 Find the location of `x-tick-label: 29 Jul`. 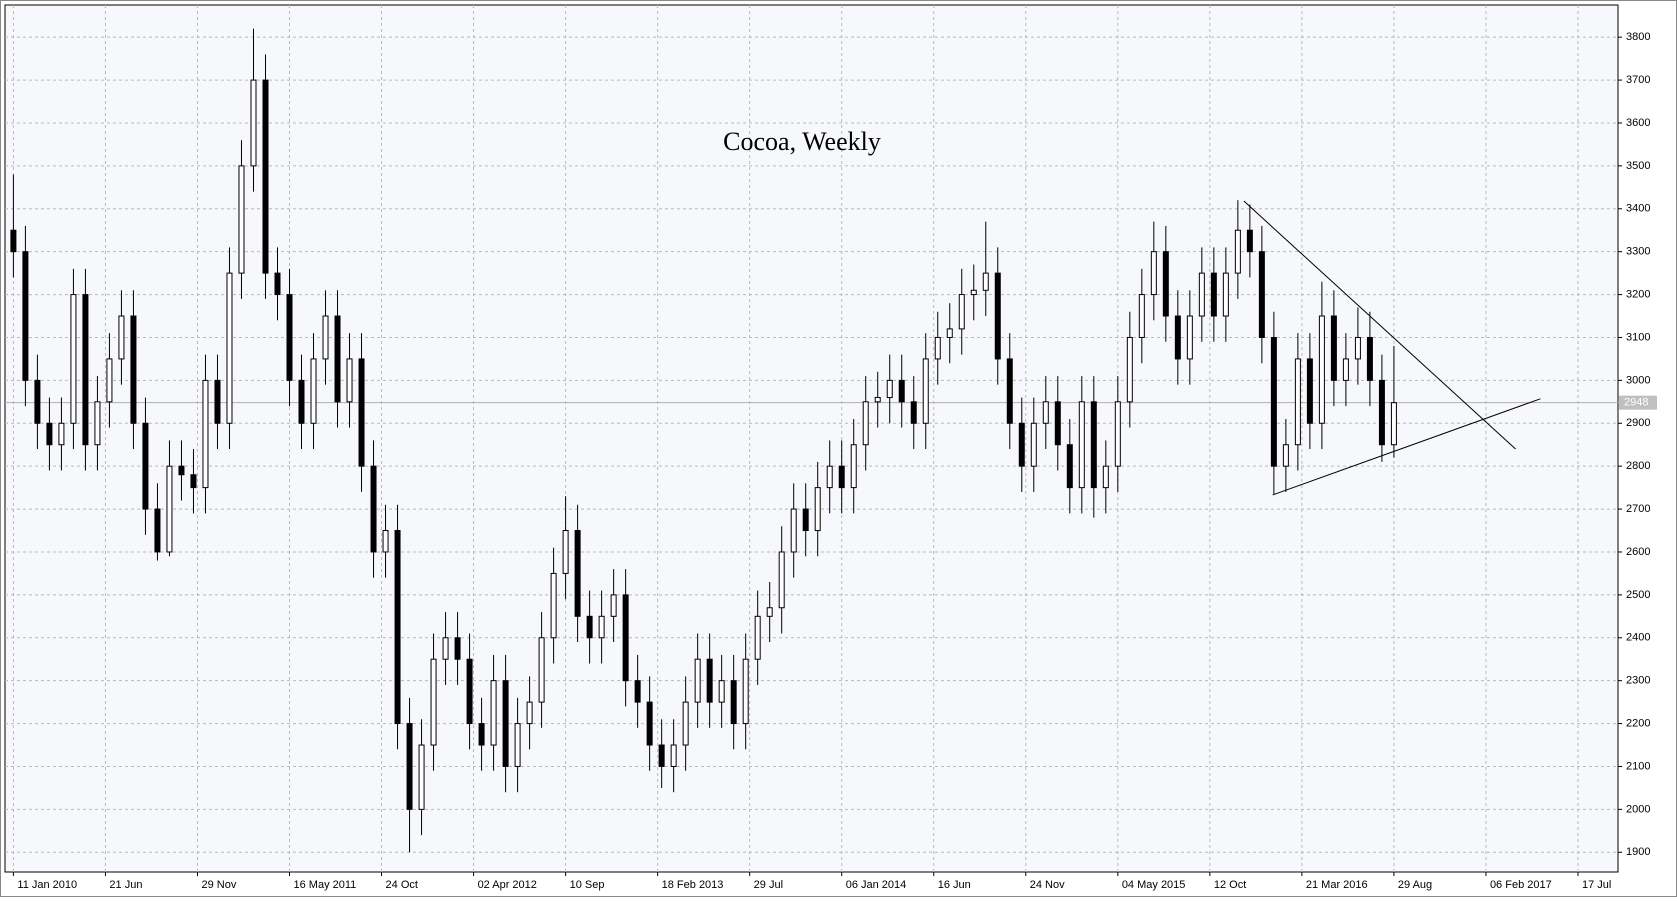

x-tick-label: 29 Jul is located at coordinates (768, 885).